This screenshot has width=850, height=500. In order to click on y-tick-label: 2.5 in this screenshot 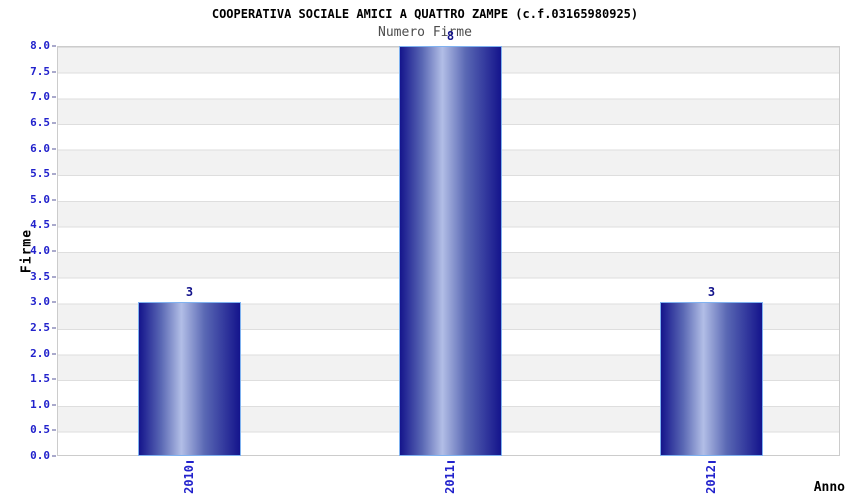, I will do `click(40, 327)`.